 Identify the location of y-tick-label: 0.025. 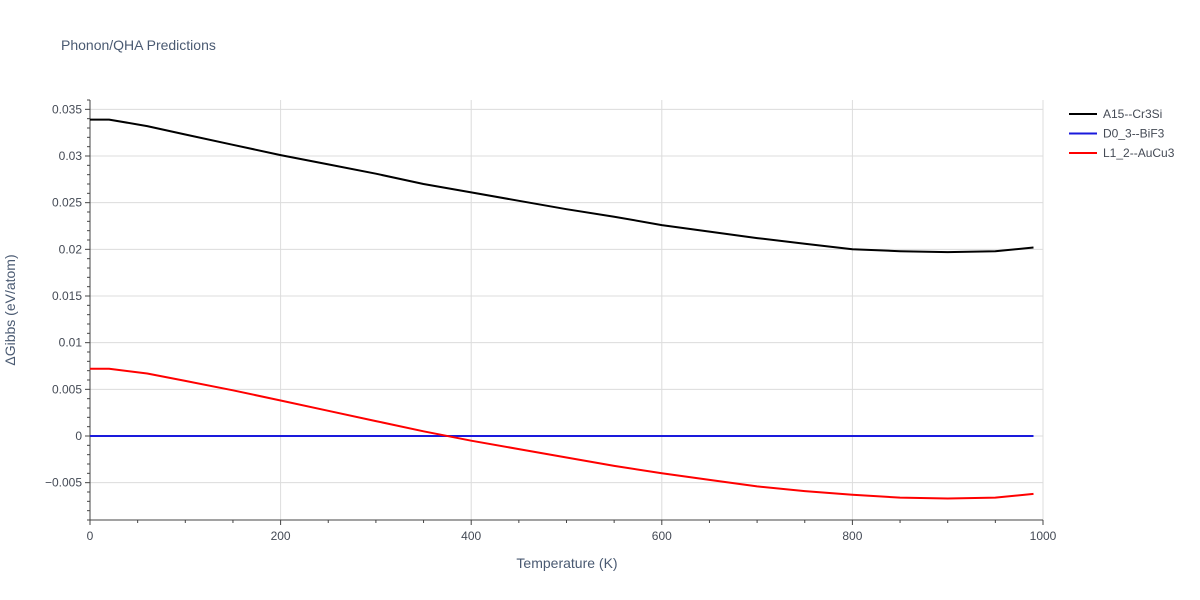
(67, 203).